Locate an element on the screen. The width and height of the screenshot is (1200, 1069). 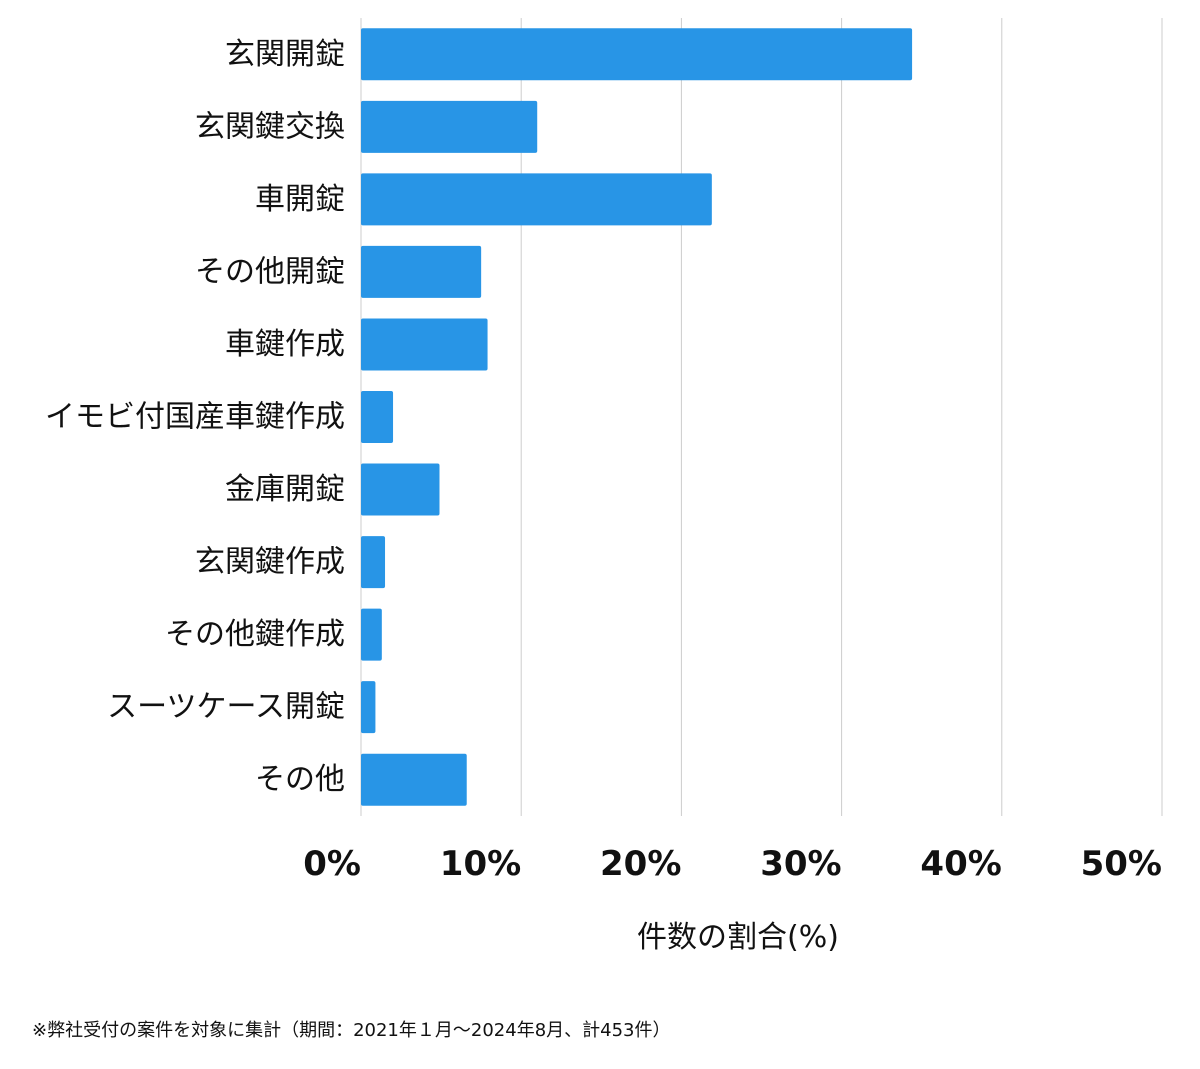
x-tick-label-3: 30% is located at coordinates (800, 864).